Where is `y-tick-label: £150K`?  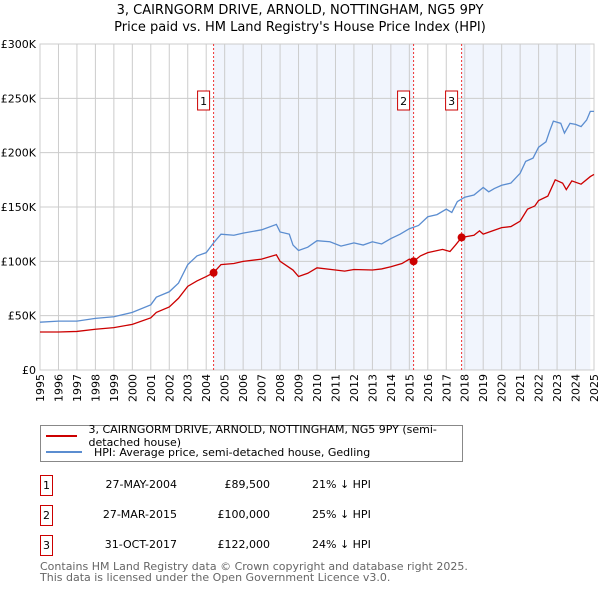 y-tick-label: £150K is located at coordinates (19, 207).